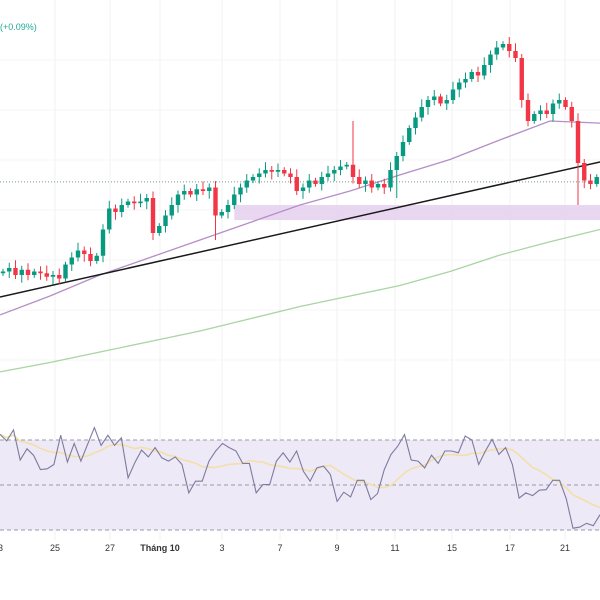 The height and width of the screenshot is (600, 600). What do you see at coordinates (452, 548) in the screenshot?
I see `x-tick-label: 15` at bounding box center [452, 548].